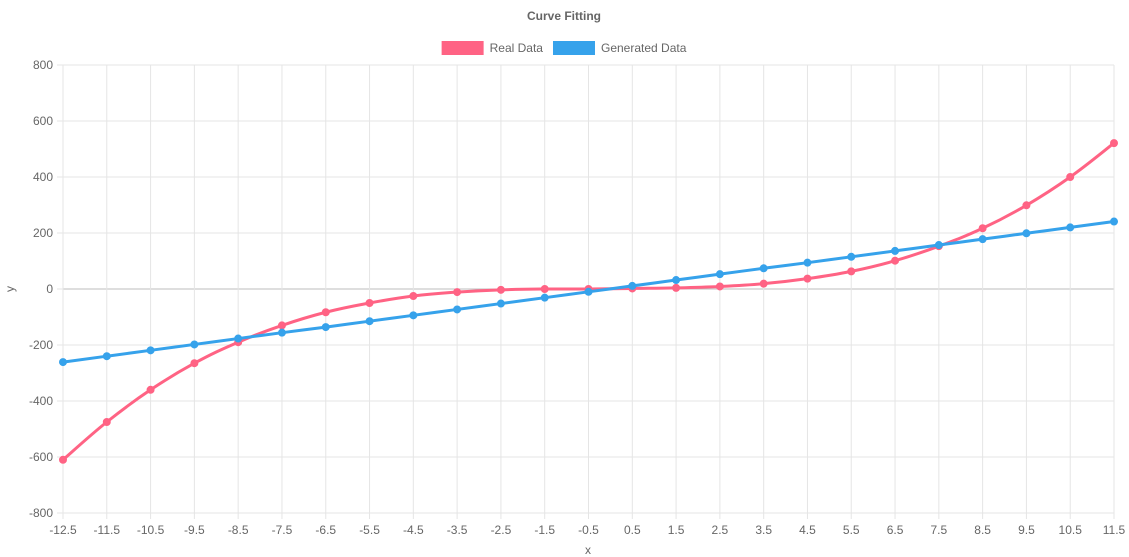 This screenshot has height=557, width=1129. What do you see at coordinates (457, 530) in the screenshot?
I see `x-tick-label: -3.5` at bounding box center [457, 530].